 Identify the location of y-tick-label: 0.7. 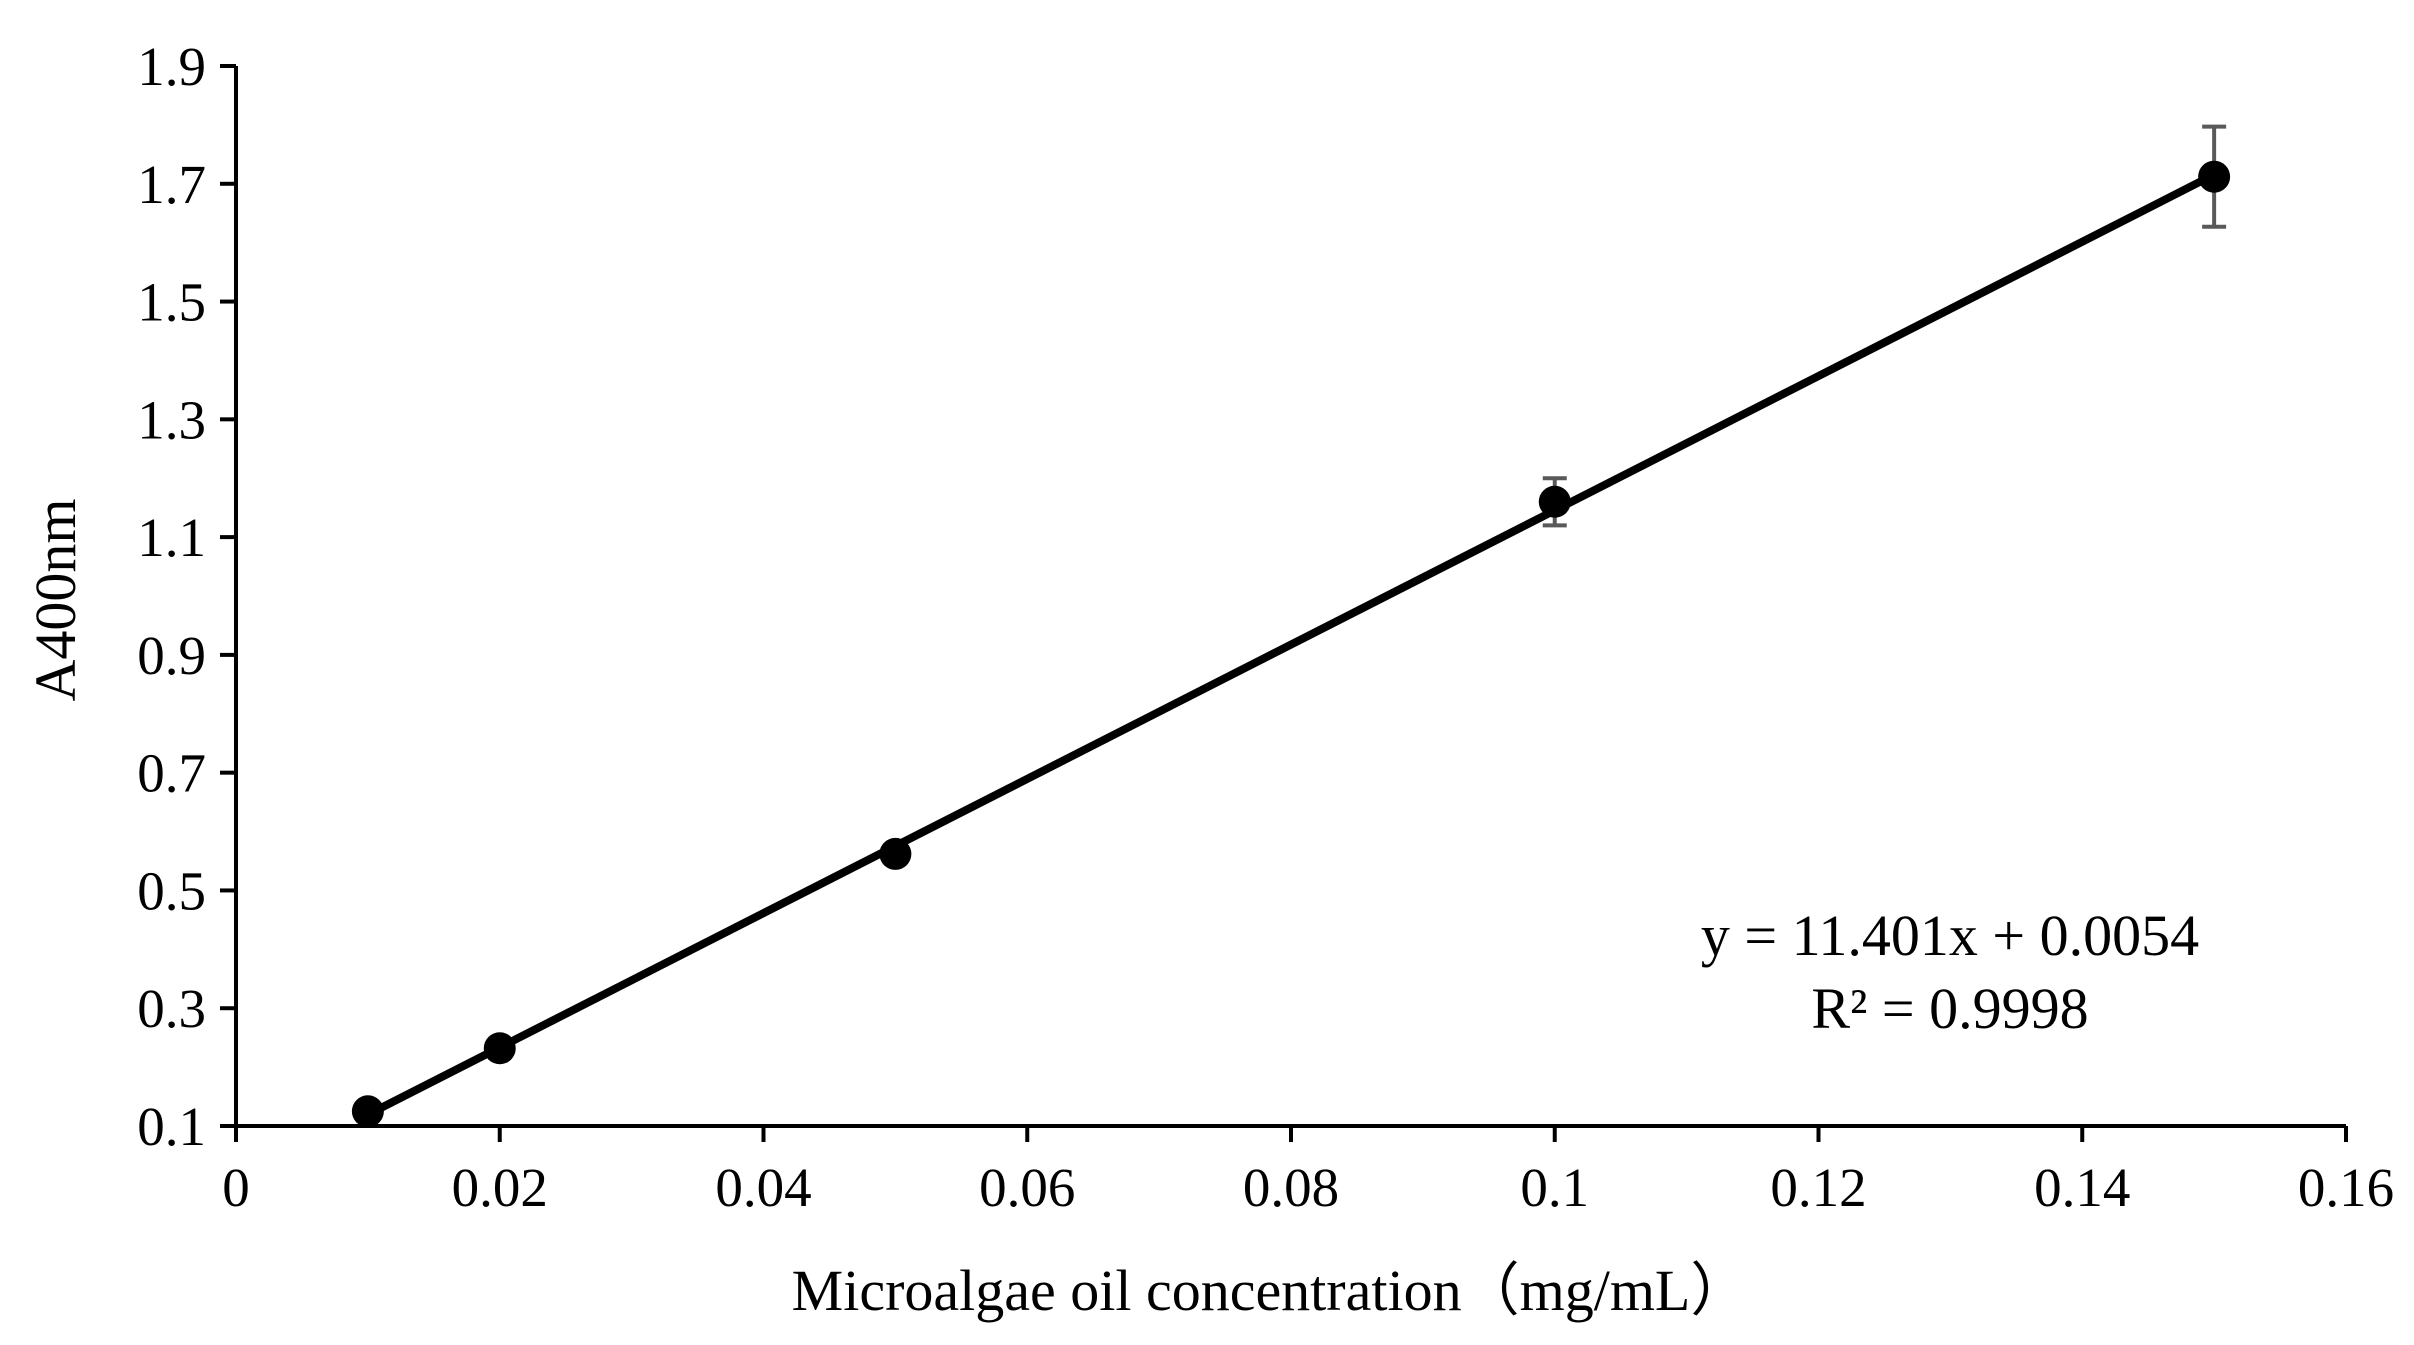
(171, 773).